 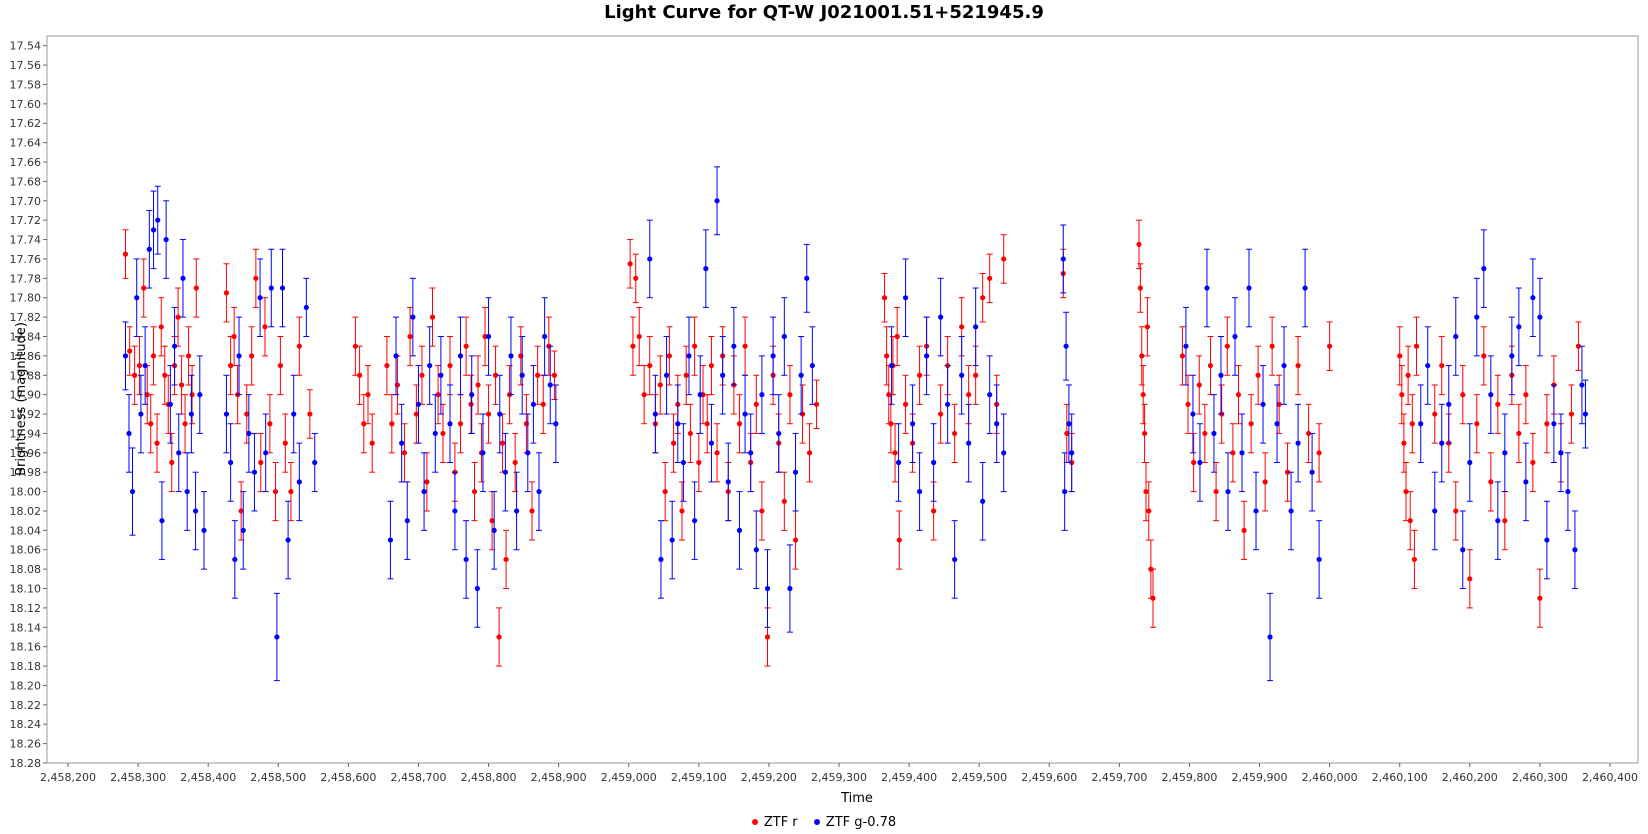 What do you see at coordinates (26, 666) in the screenshot?
I see `y-tick-label: 18.18` at bounding box center [26, 666].